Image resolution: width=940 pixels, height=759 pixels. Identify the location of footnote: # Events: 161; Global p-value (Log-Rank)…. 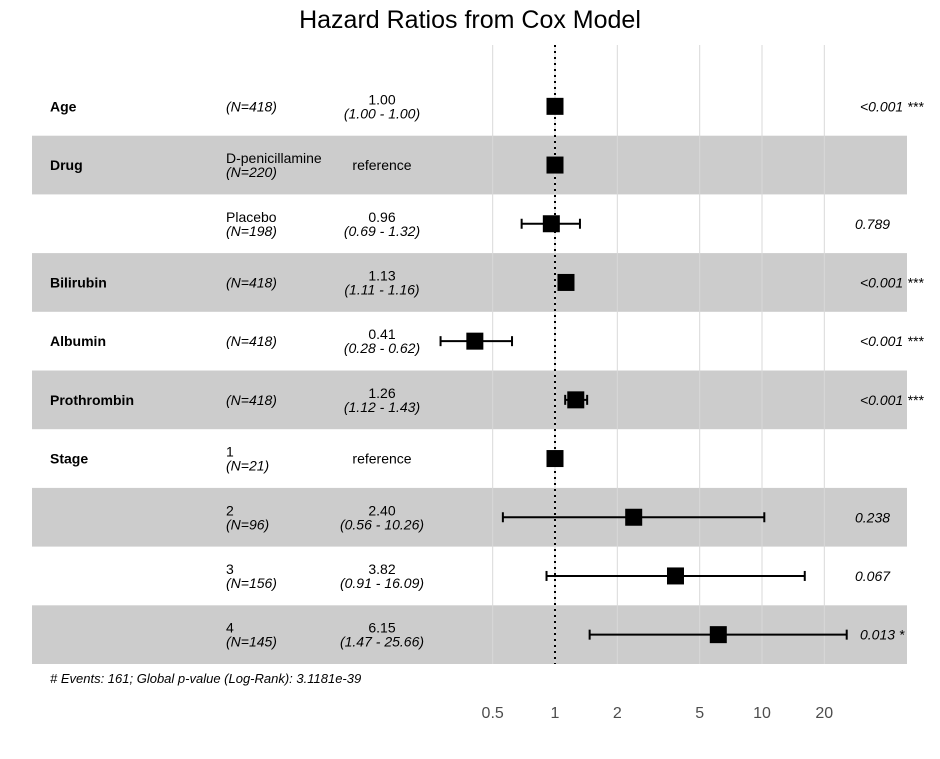
(206, 678).